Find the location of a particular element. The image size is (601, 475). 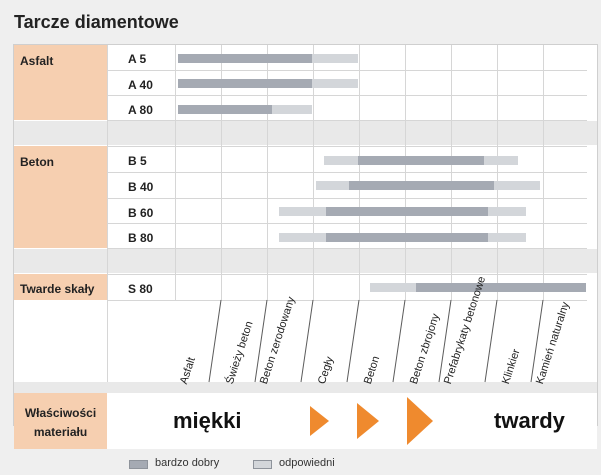

bar-a40-very-good is located at coordinates (245, 83).